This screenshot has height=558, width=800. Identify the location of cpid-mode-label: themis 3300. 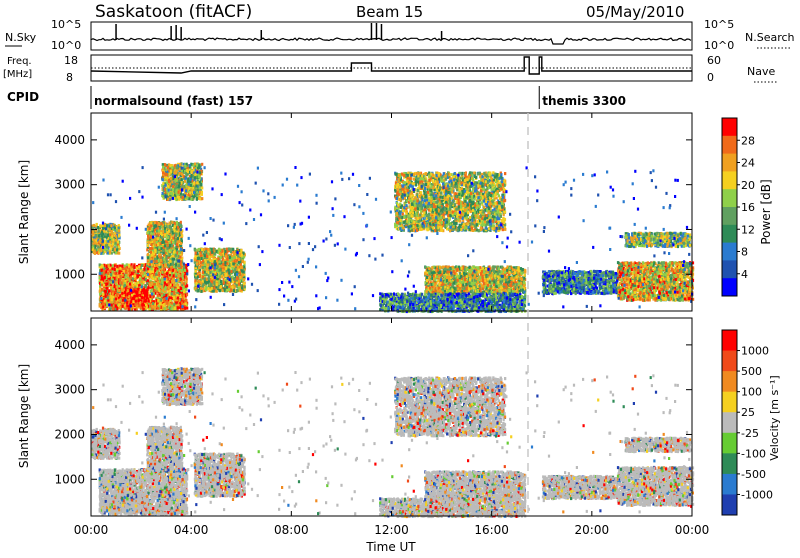
(584, 101).